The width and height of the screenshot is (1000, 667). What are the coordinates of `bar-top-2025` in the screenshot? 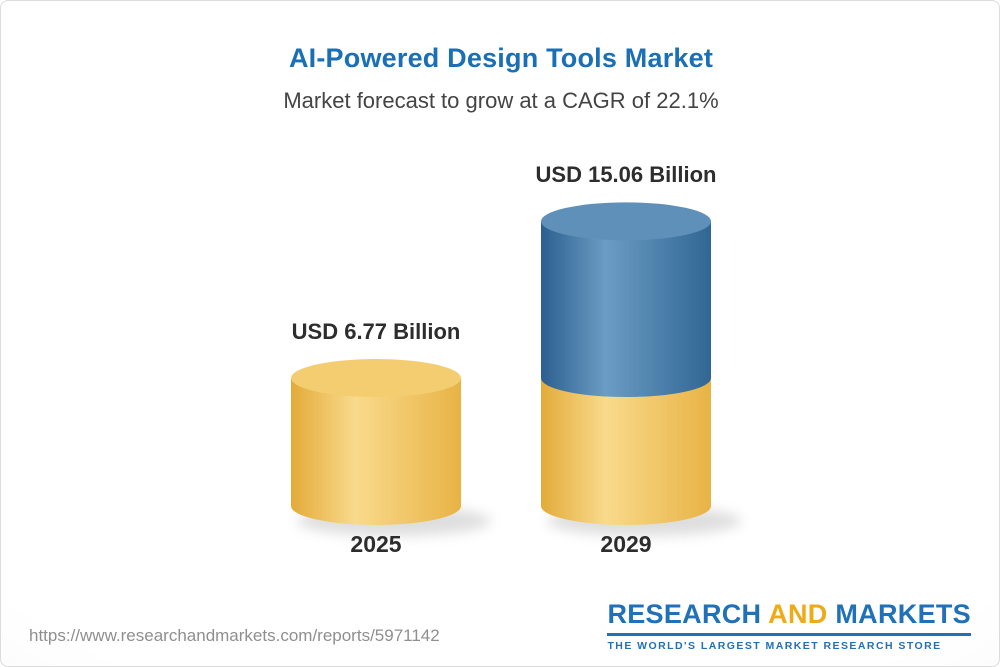 It's located at (376, 378).